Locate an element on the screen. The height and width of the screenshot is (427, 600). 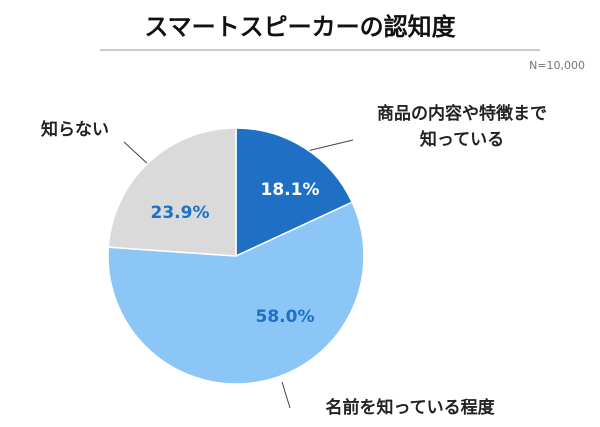
sample-note: N=10,000 is located at coordinates (557, 65).